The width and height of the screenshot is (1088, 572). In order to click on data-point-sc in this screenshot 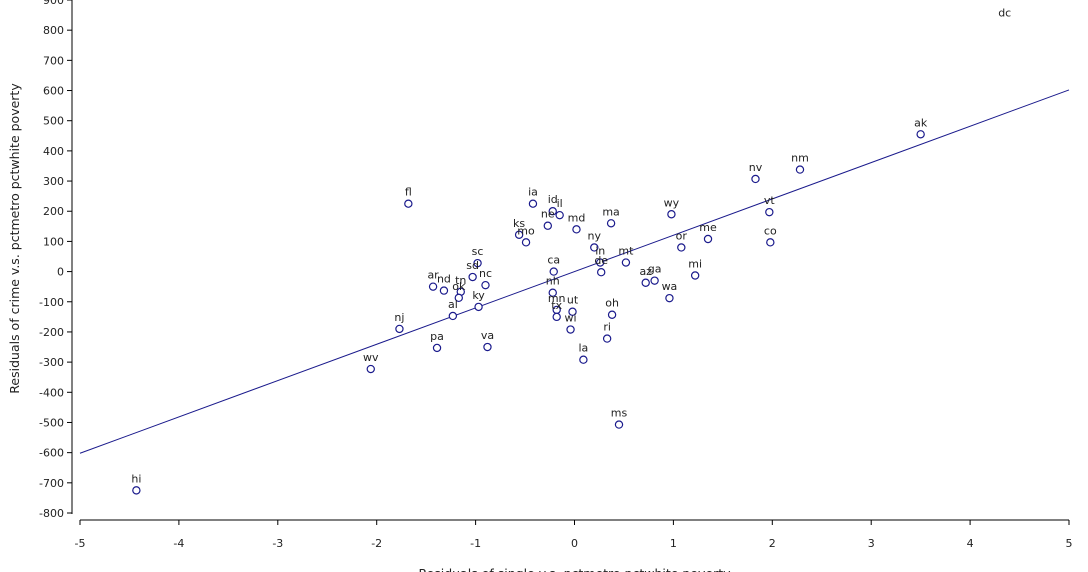, I will do `click(477, 263)`.